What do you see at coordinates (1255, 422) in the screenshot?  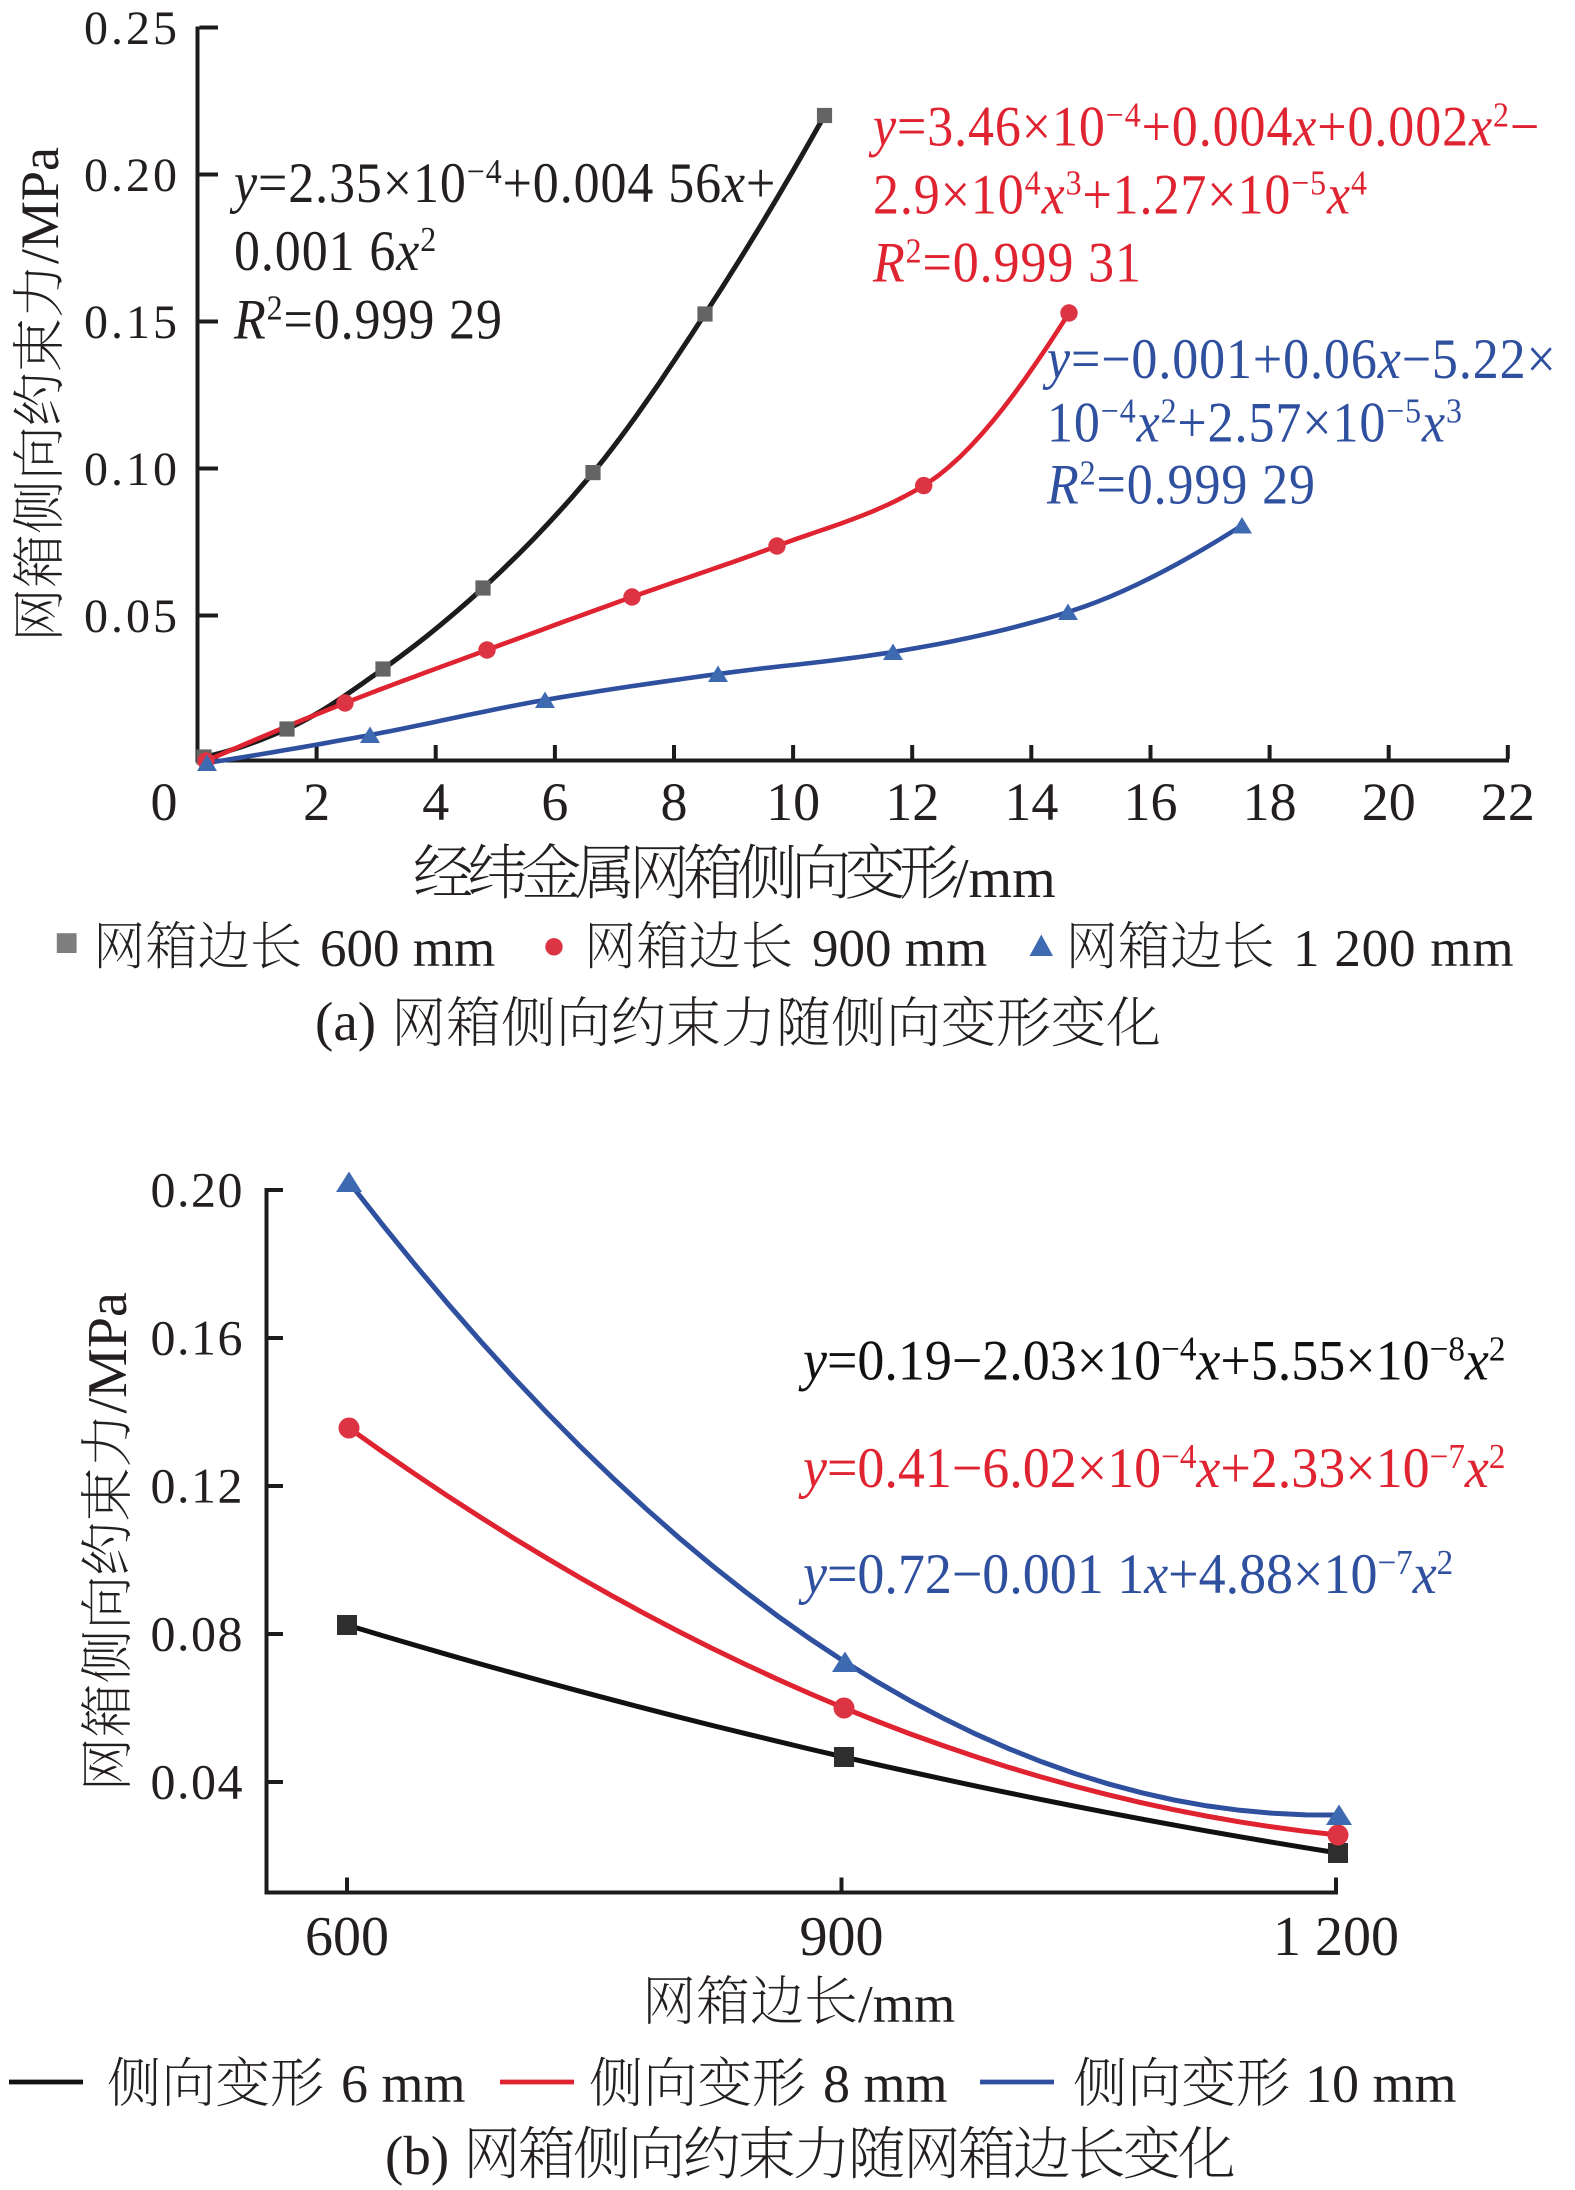 I see `svg-text: 10−4x2+2.57×10−5x3` at bounding box center [1255, 422].